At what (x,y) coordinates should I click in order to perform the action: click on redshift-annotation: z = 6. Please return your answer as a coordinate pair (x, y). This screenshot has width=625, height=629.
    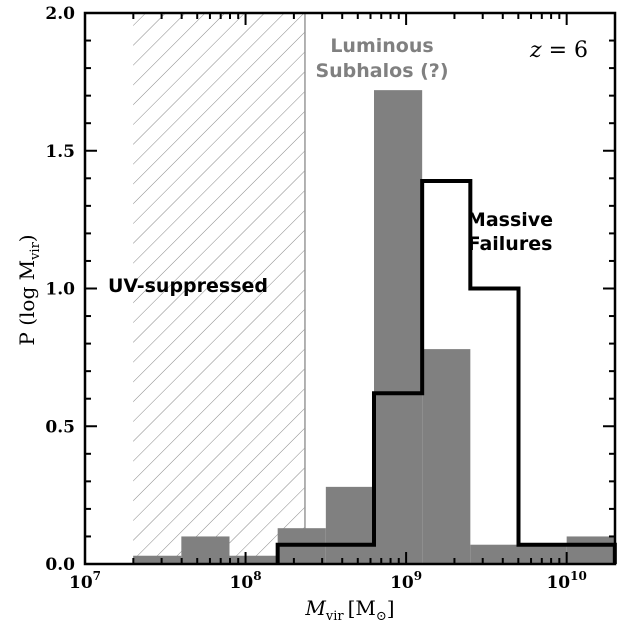
    Looking at the image, I should click on (558, 50).